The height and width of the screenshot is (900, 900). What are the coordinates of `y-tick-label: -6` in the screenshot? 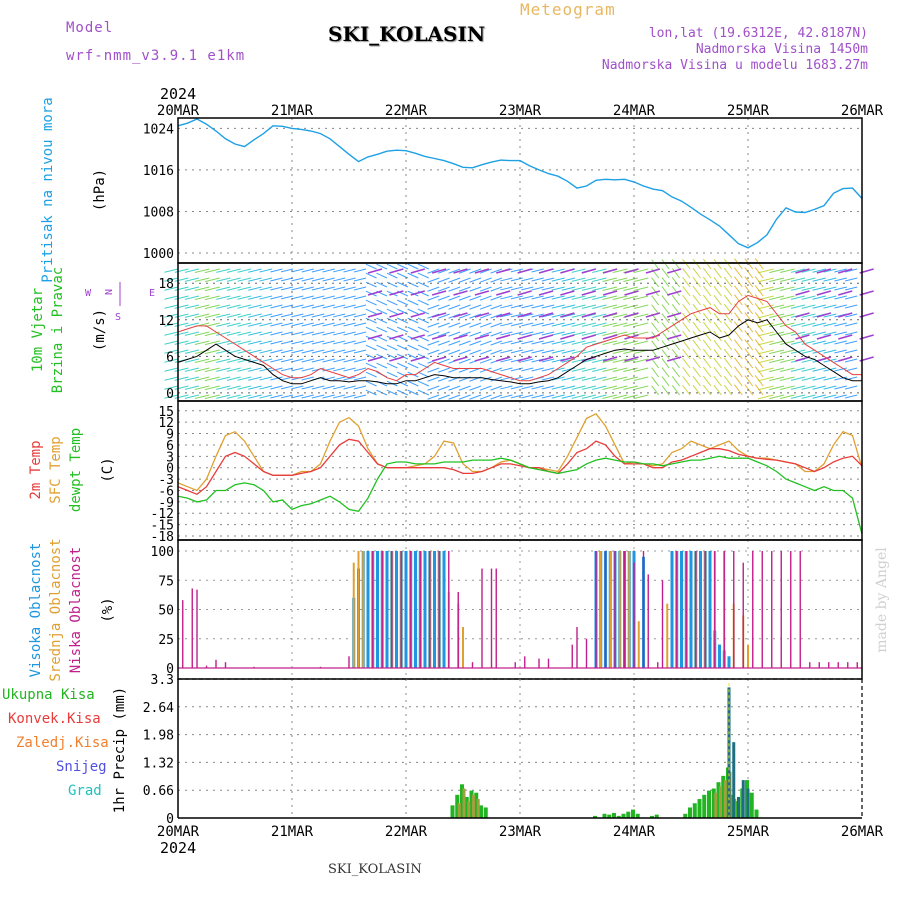 It's located at (166, 491).